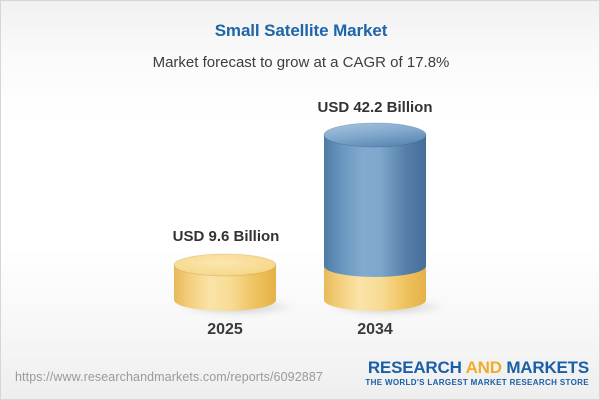 The image size is (600, 400). Describe the element at coordinates (483, 367) in the screenshot. I see `logo-word-and: AND` at that location.